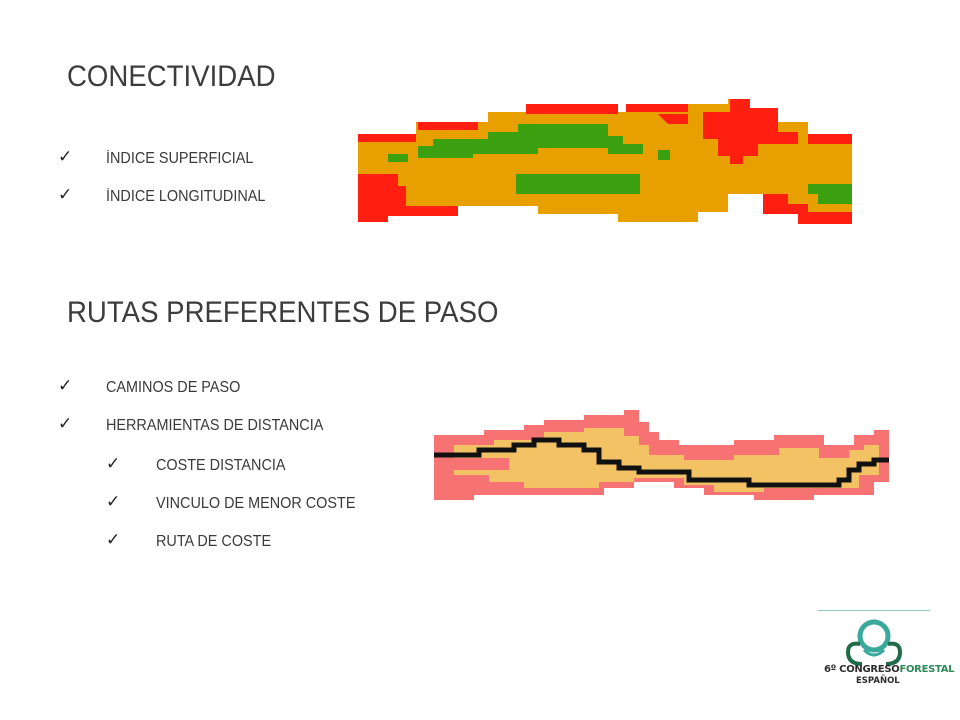 This screenshot has height=720, width=960. I want to click on cost-route-map-image, so click(661, 455).